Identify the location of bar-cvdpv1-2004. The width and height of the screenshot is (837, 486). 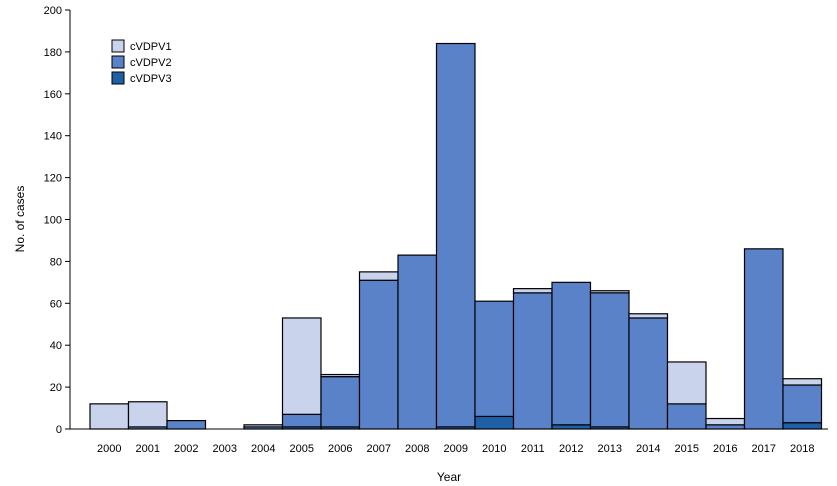
(263, 426).